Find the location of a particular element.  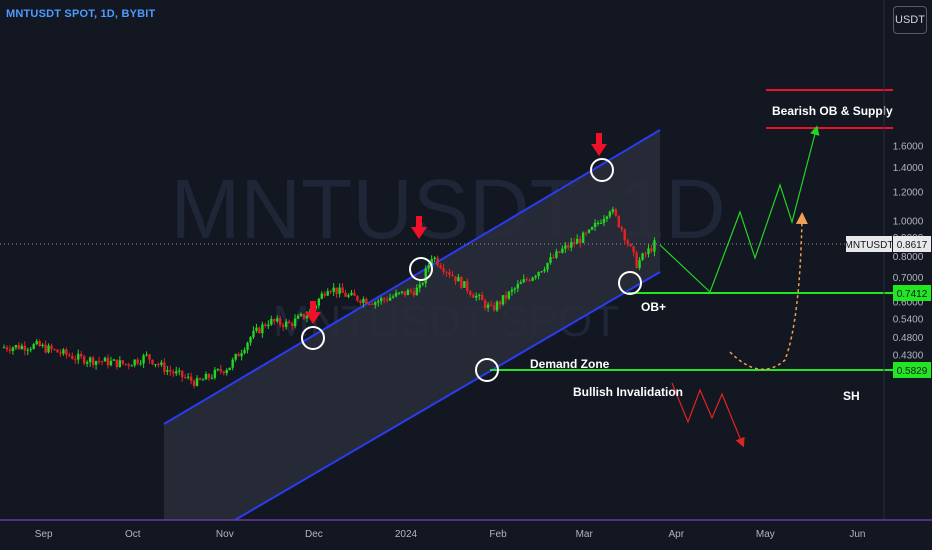

time-tick-label: May is located at coordinates (765, 534).